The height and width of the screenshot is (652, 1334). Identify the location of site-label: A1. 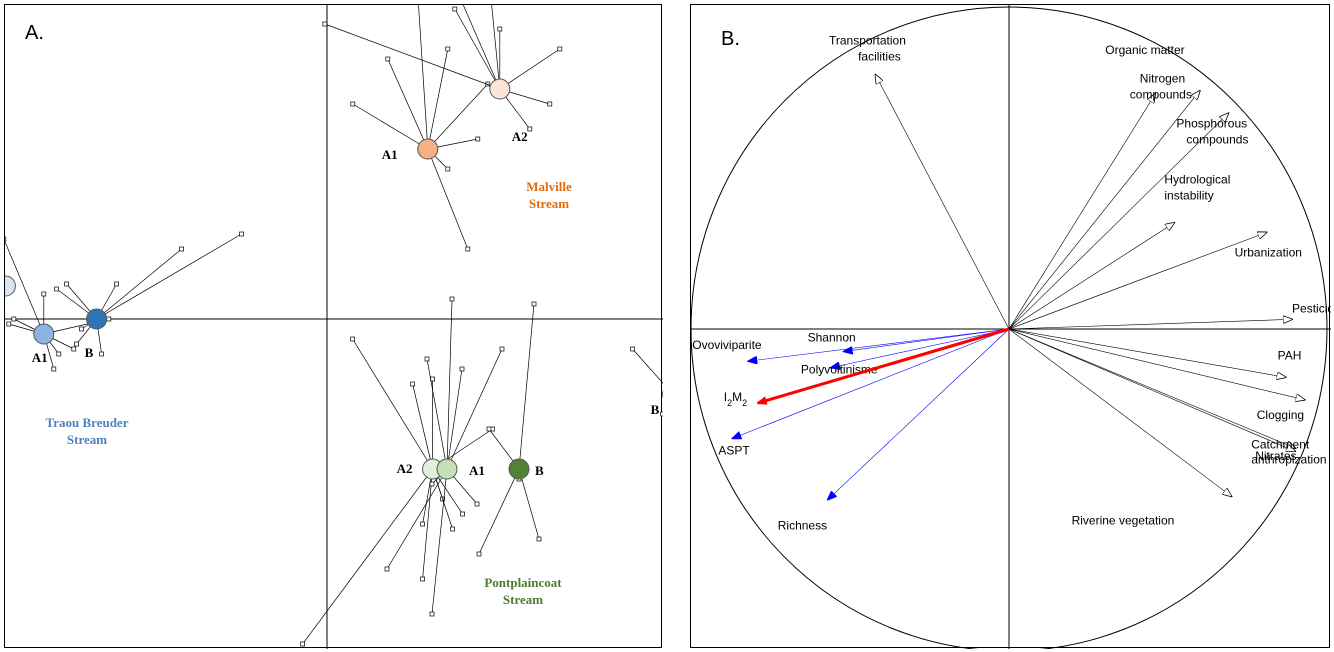
(390, 154).